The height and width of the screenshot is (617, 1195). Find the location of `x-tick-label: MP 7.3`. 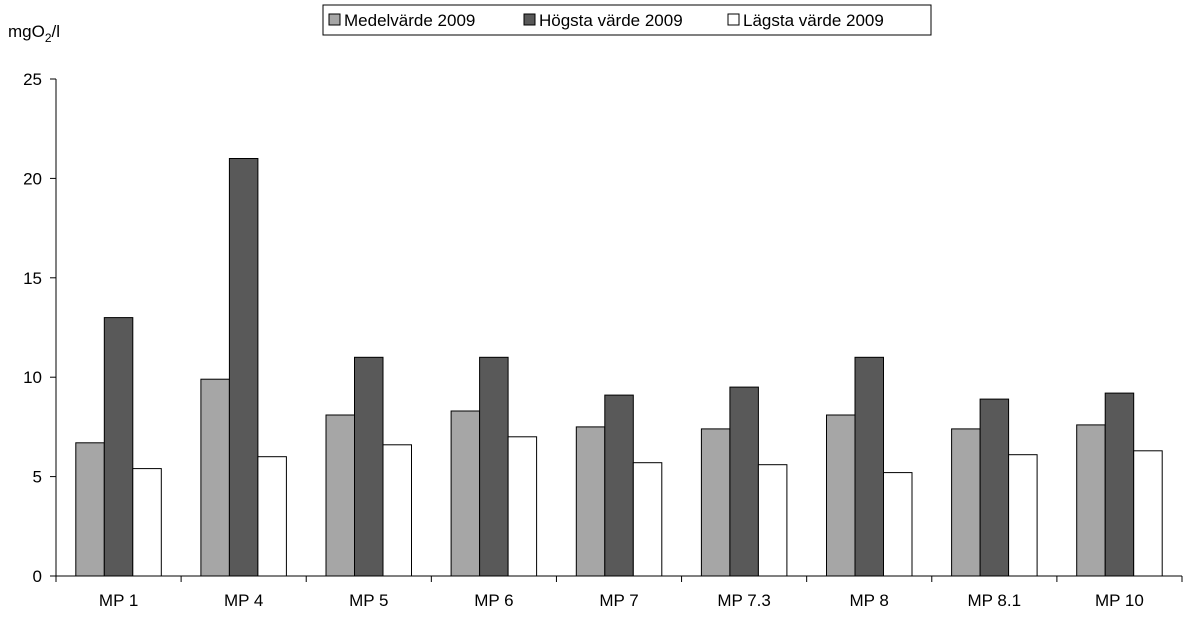

x-tick-label: MP 7.3 is located at coordinates (744, 600).